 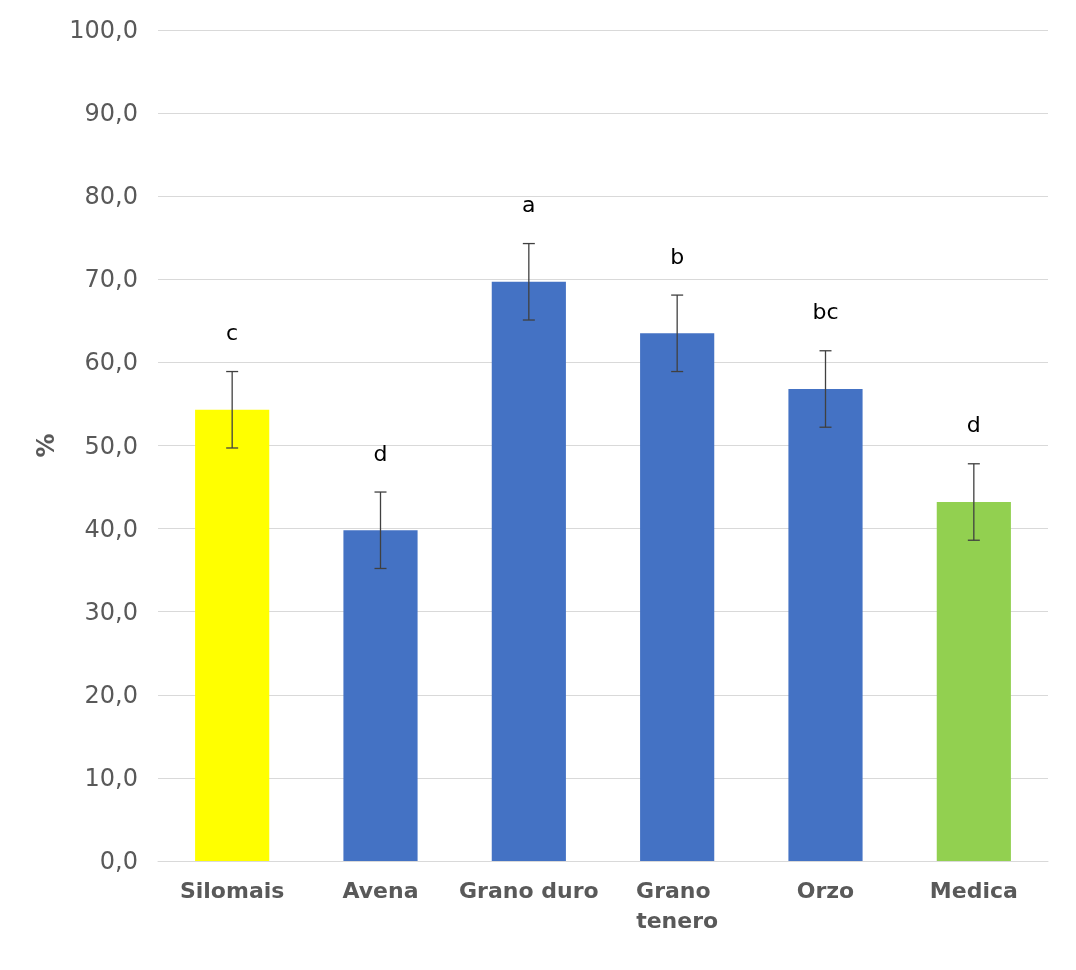 I want to click on y-tick-label: 90,0, so click(x=111, y=113).